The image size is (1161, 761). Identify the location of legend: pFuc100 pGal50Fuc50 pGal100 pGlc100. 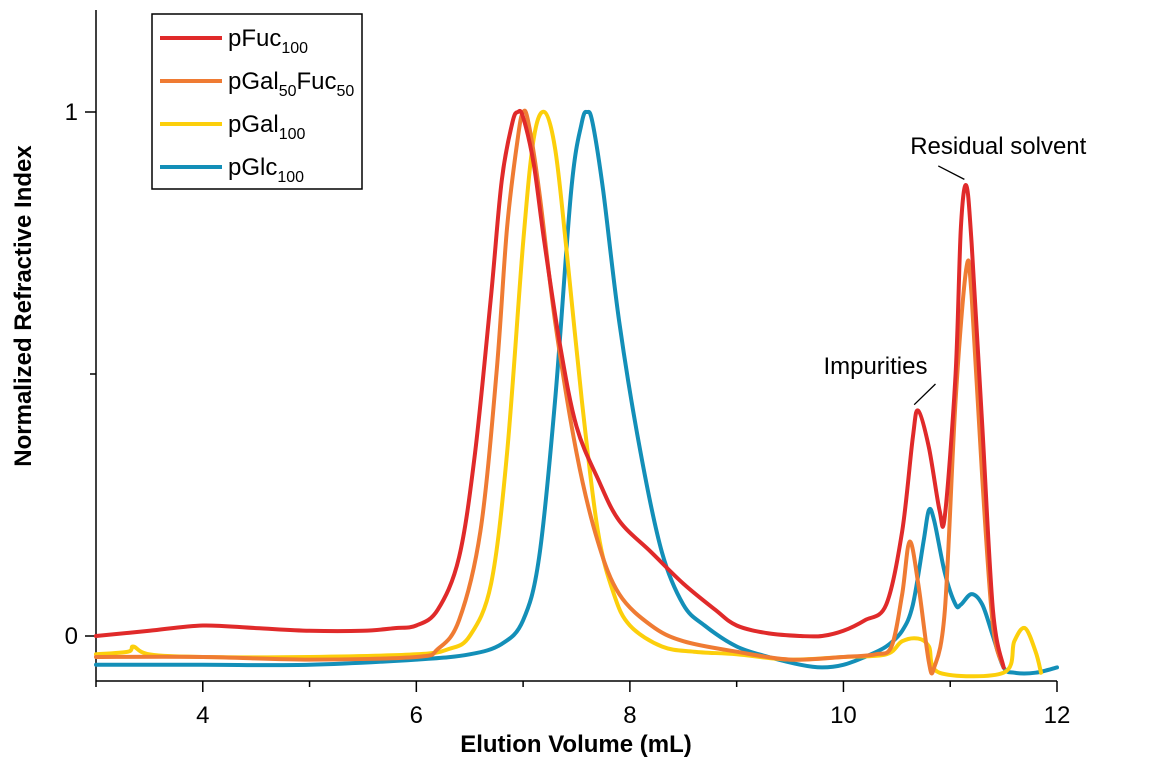
(257, 101).